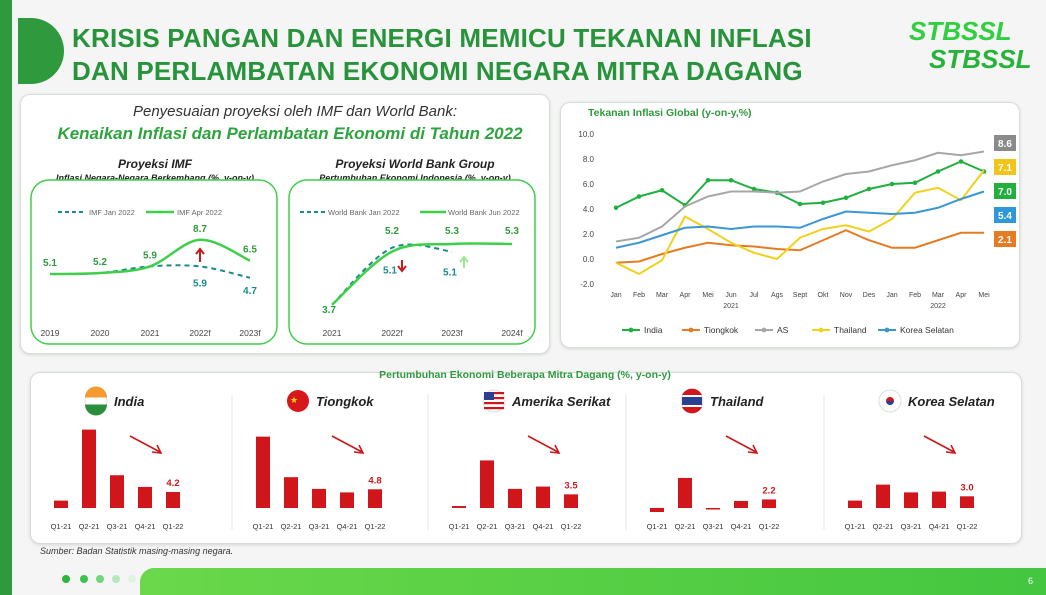 The height and width of the screenshot is (595, 1046). Describe the element at coordinates (452, 231) in the screenshot. I see `data-label-wb: 5.3` at that location.